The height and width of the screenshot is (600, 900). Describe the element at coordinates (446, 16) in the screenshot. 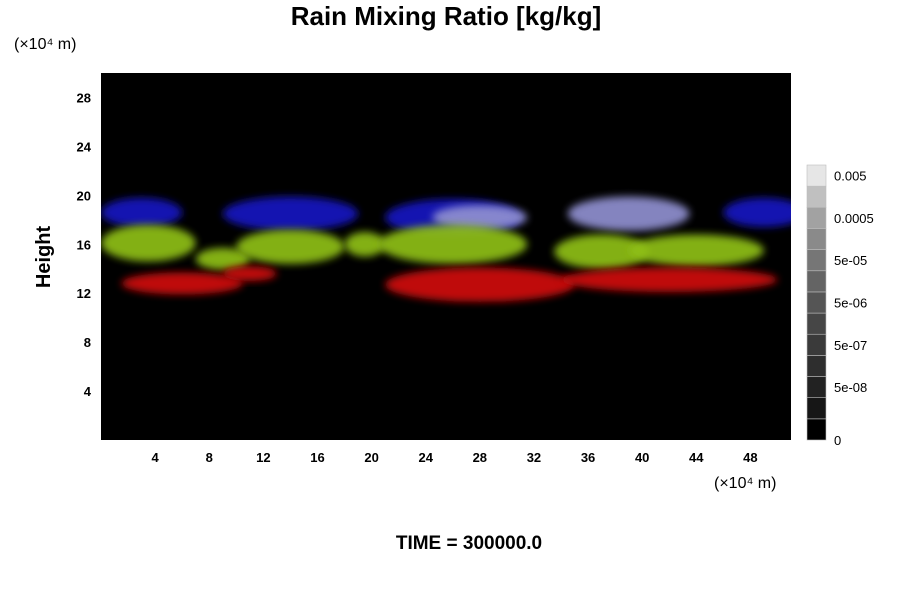

I see `chart-title: Rain Mixing Ratio [kg/kg]` at that location.